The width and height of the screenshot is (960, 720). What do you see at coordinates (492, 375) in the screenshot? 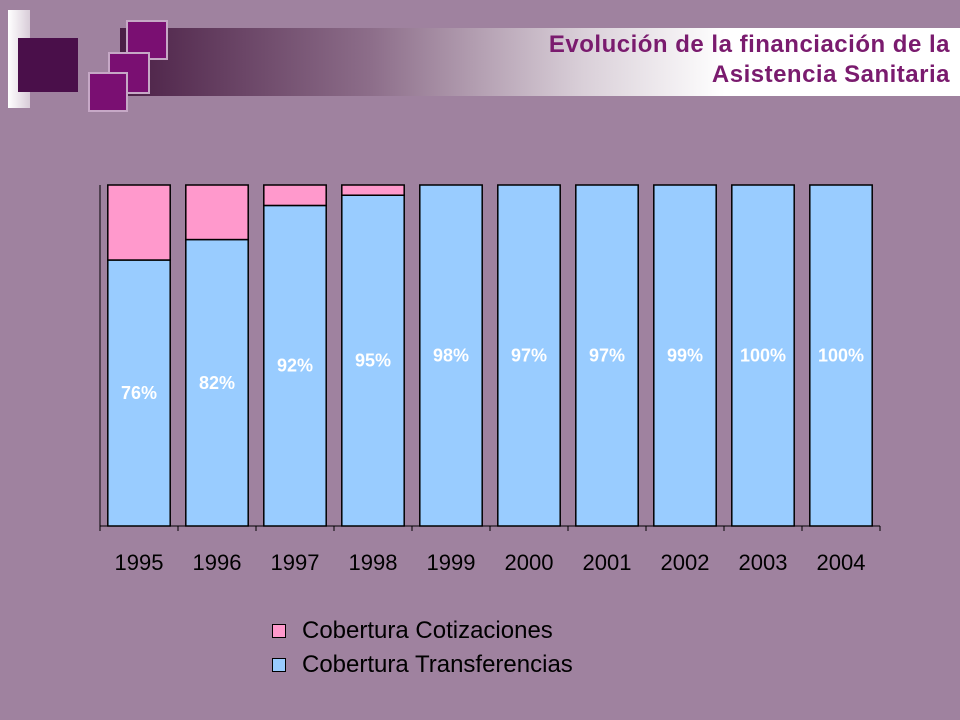
I see `data-labels-group: 76% 82% 92% 95% 98% 97% 97% 99% 100% 100%` at bounding box center [492, 375].